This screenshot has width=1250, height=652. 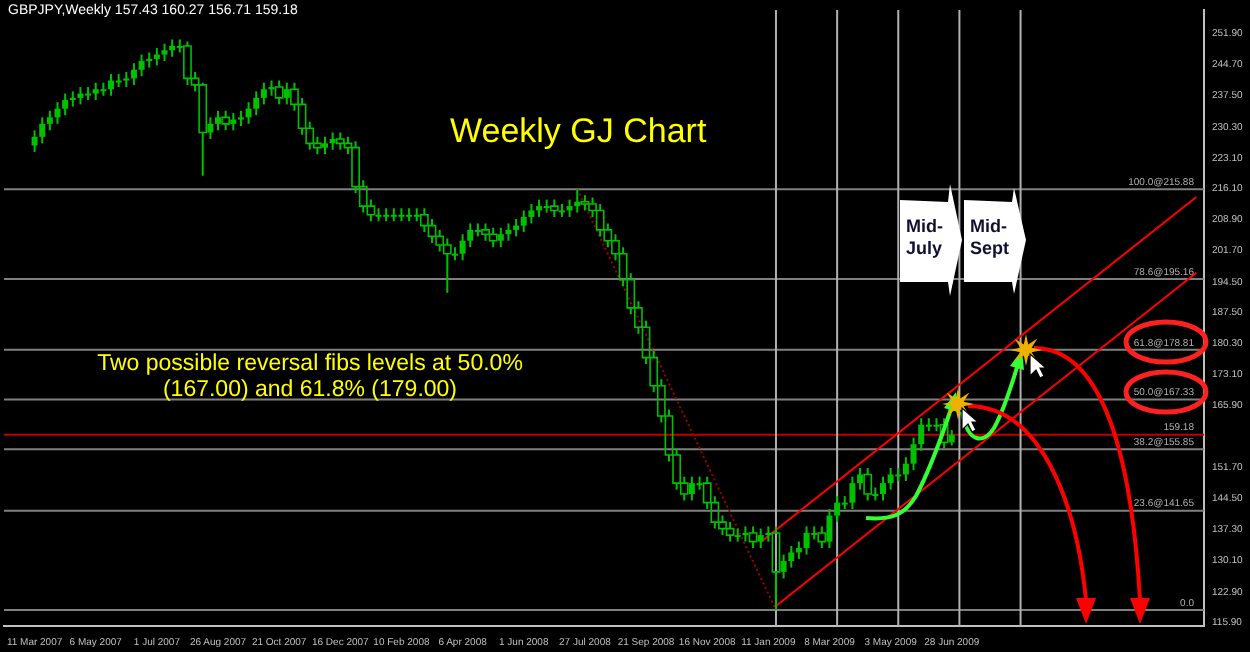 I want to click on annotation: Two possible reversal fibs levels at 50.0% (167.00) and 61.8% (179.00), so click(x=310, y=378).